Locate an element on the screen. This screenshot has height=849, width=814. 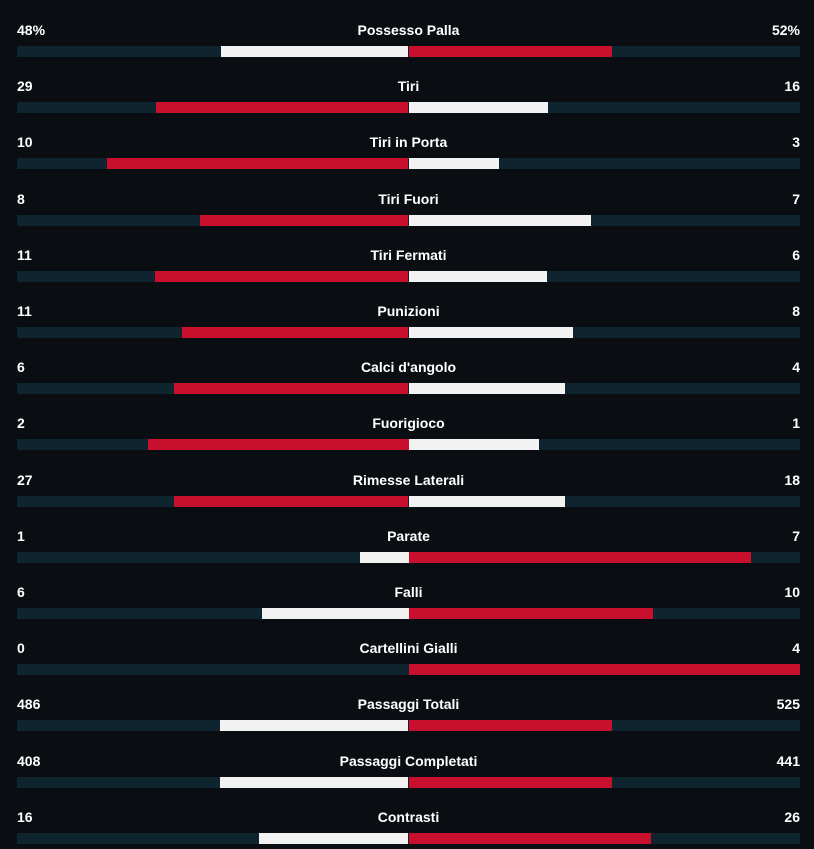
stat-row: Passaggi Completati 408 441 is located at coordinates (408, 771).